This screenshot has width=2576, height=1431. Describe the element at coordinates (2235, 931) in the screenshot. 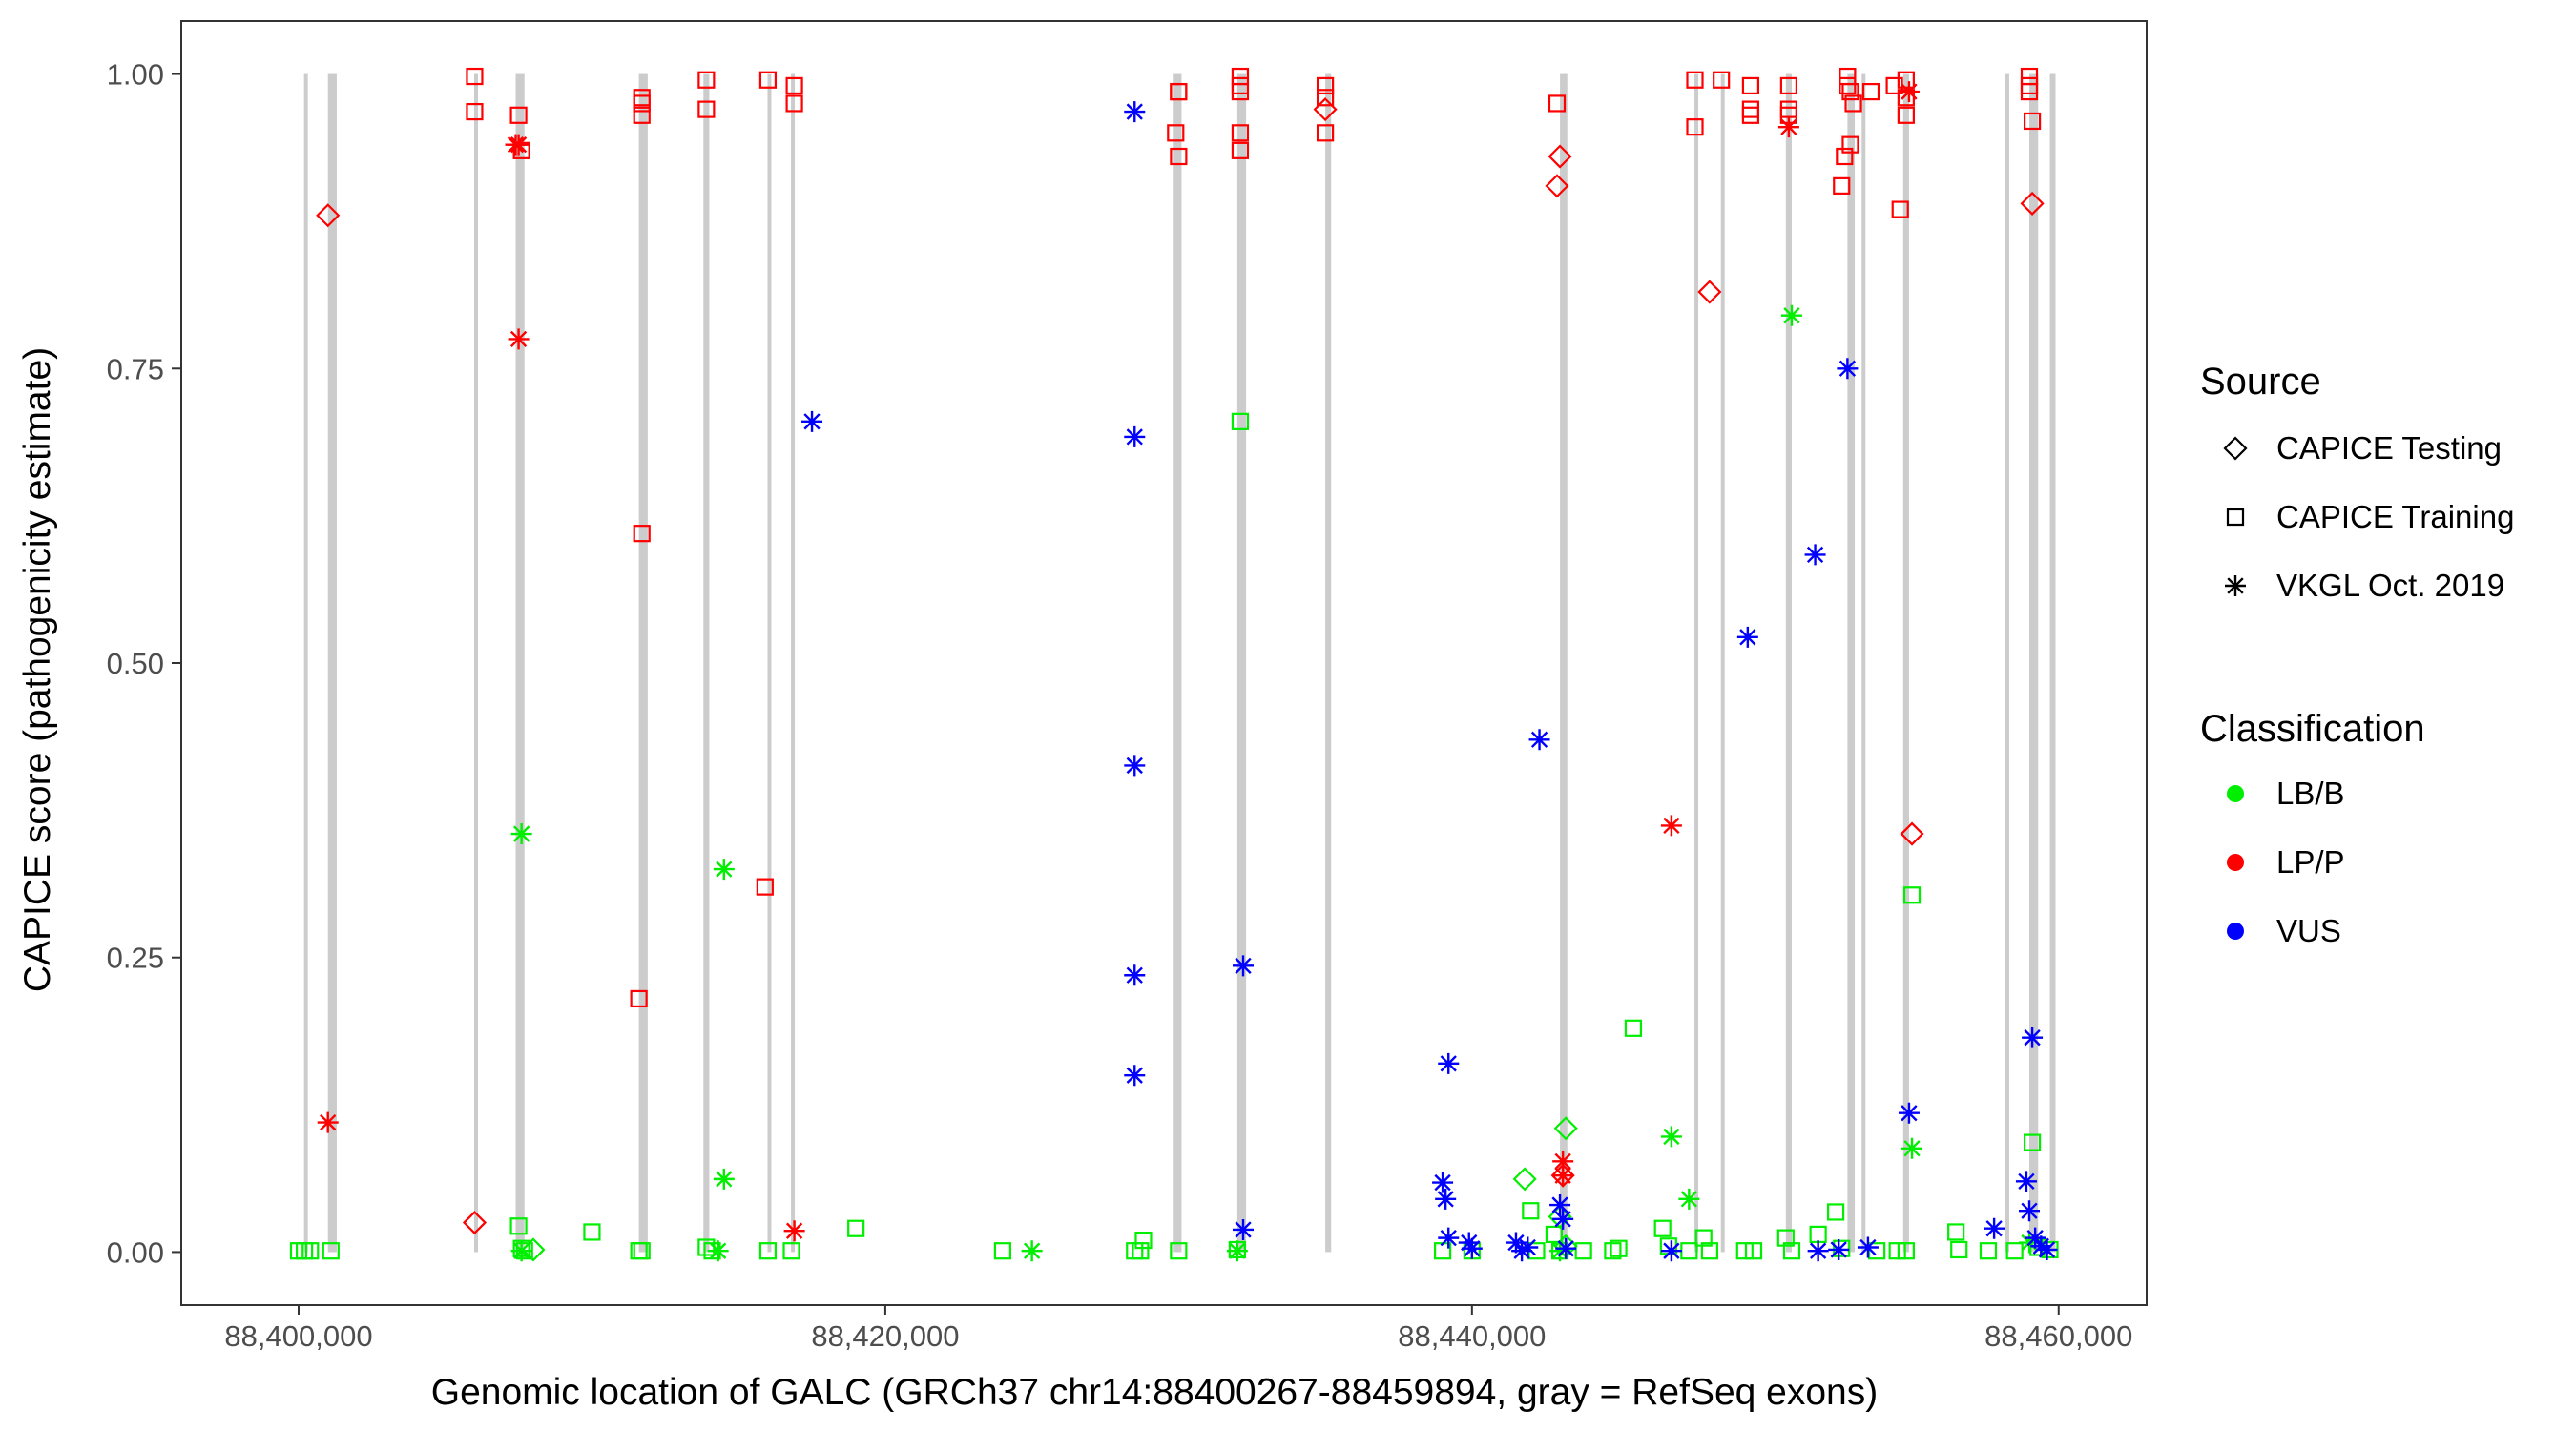

I see `legend-color-key` at that location.